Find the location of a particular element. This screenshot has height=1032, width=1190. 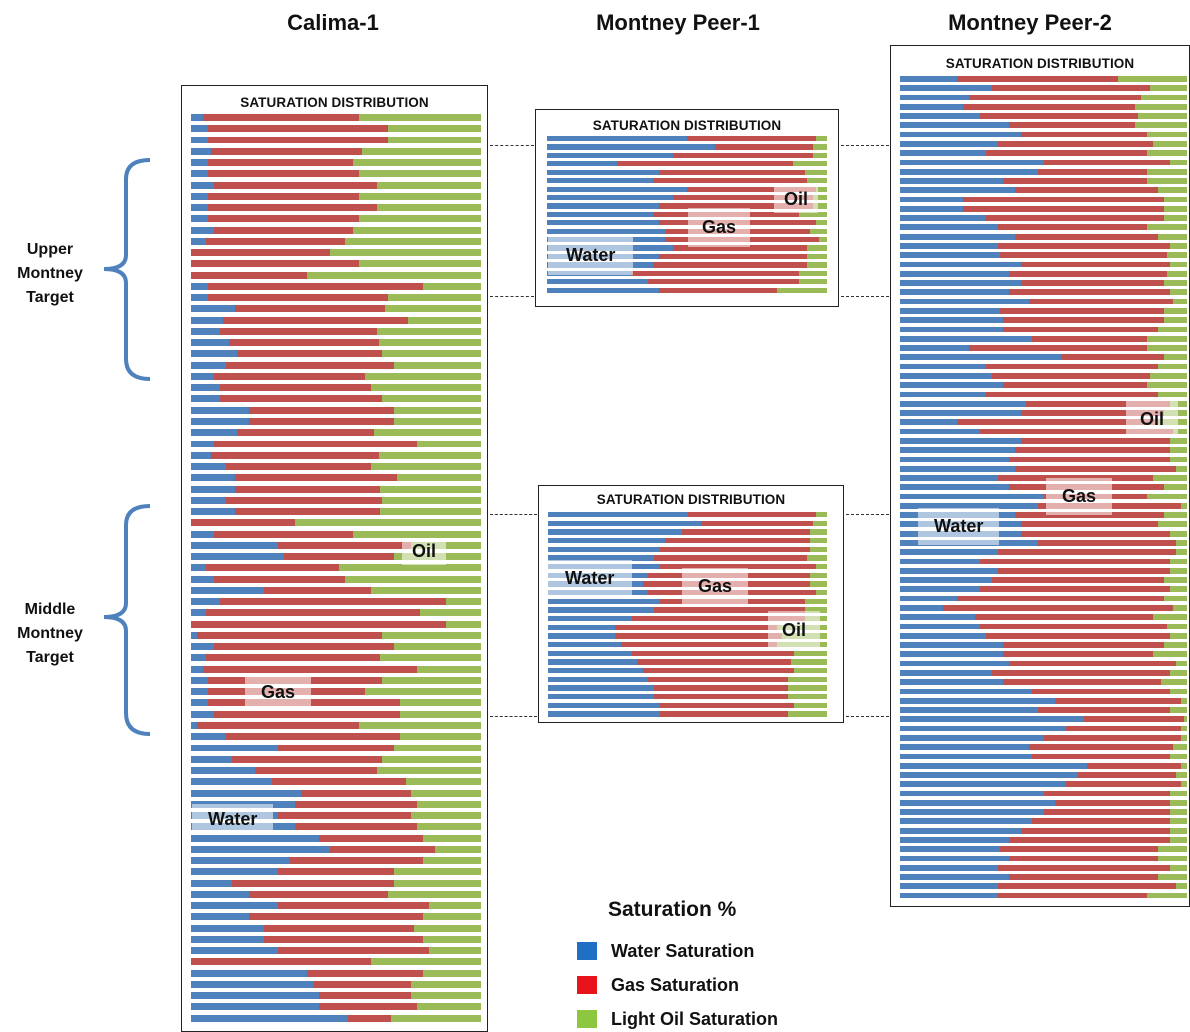

panel-title: SATURATION DISTRIBUTION is located at coordinates (334, 102).